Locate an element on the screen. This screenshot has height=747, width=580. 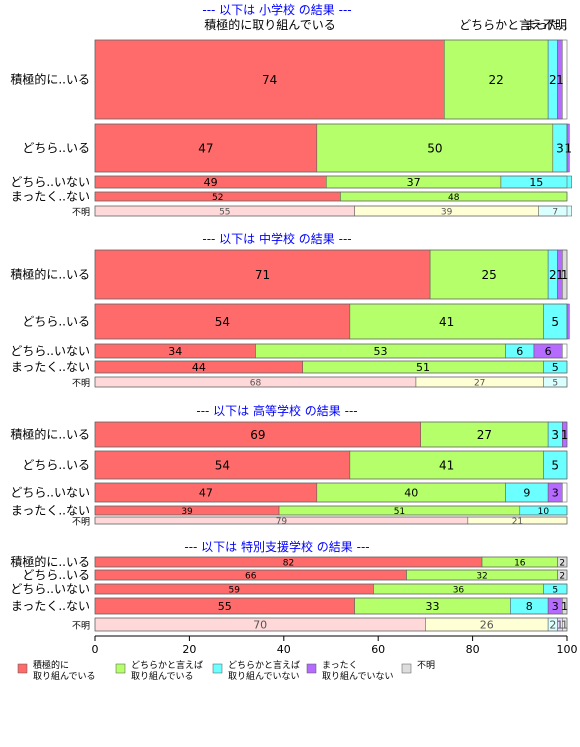
data-label: 49 is located at coordinates (211, 182).